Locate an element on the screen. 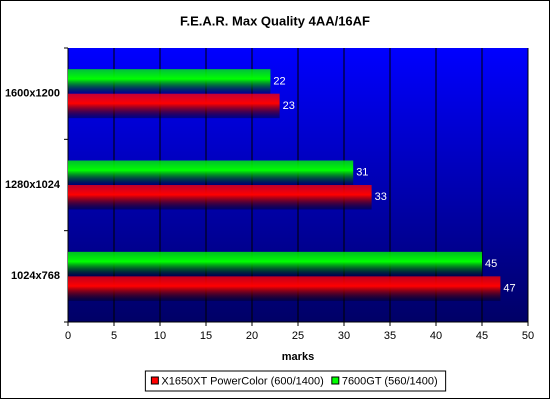  value-label: 23 is located at coordinates (289, 106).